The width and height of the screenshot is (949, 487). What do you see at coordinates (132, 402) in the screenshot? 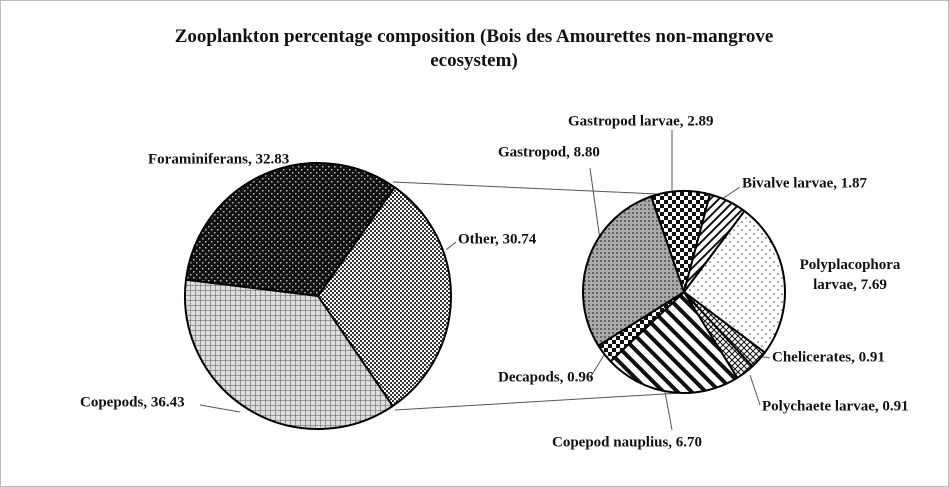
I see `data-label: Copepods, 36.43` at bounding box center [132, 402].